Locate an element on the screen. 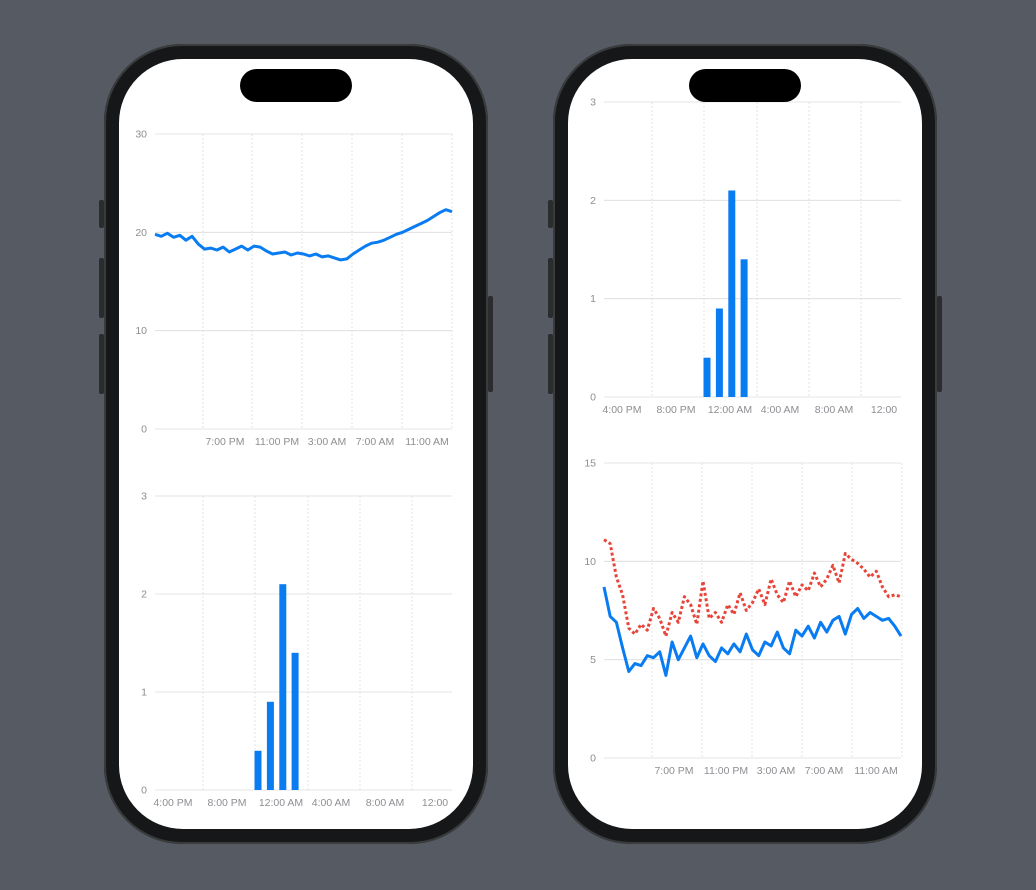 The height and width of the screenshot is (890, 1036). y-tick-label: 30 is located at coordinates (141, 135).